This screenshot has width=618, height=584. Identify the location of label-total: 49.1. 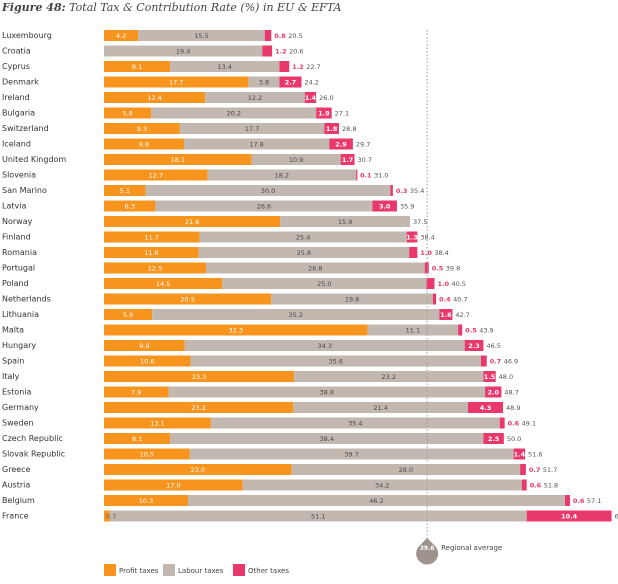
(529, 423).